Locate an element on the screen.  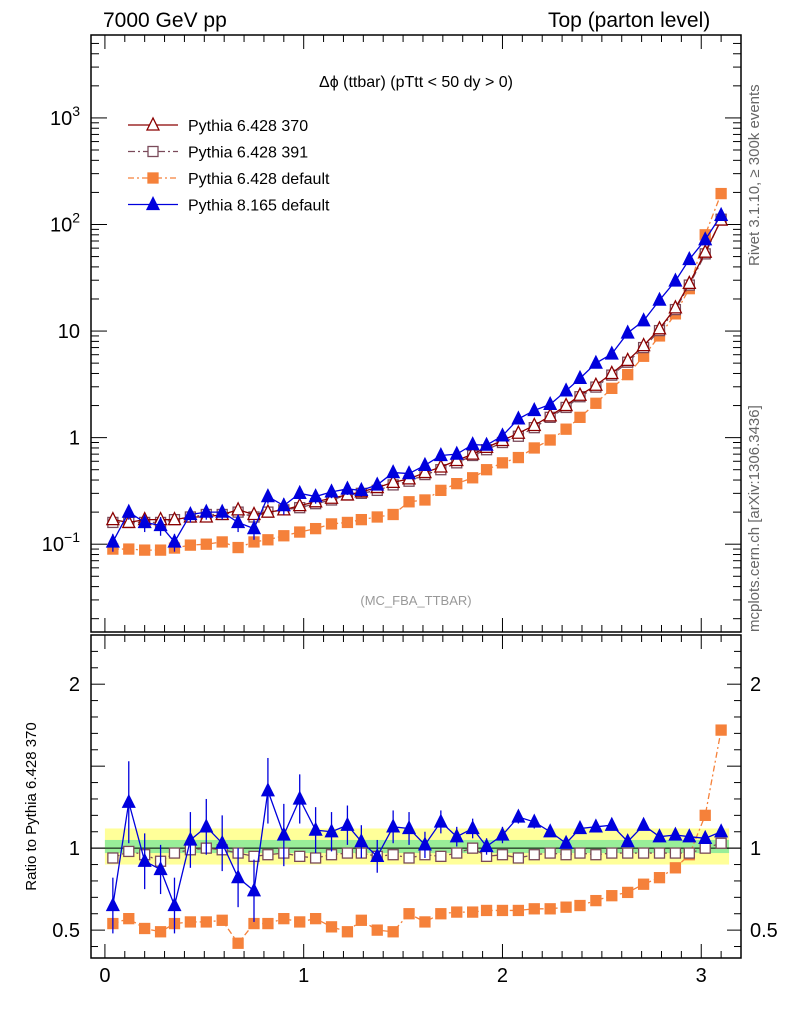
ratio-y-tick-label-right: 1 is located at coordinates (755, 849).